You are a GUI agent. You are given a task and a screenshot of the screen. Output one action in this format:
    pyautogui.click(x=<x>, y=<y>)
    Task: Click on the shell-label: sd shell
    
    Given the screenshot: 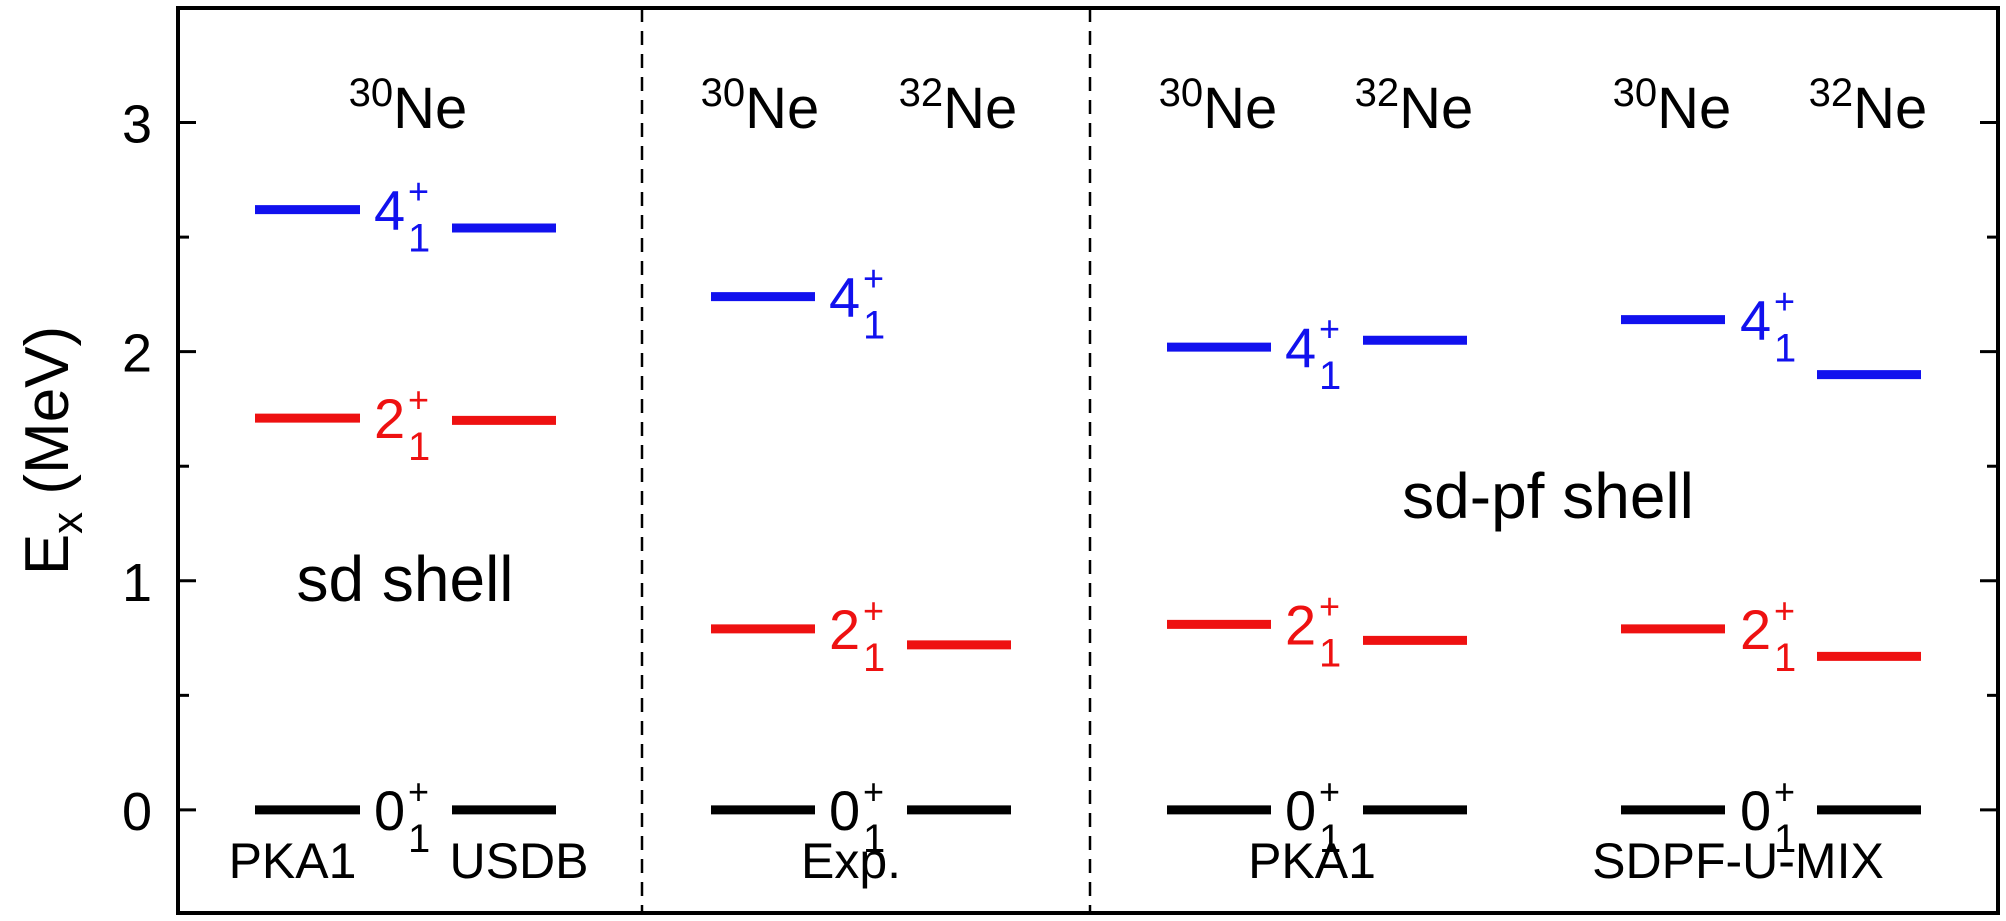 What is the action you would take?
    pyautogui.click(x=405, y=579)
    